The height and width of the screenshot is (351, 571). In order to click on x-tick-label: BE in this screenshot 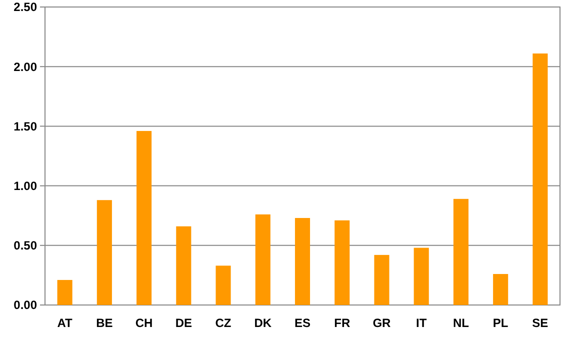, I will do `click(104, 323)`.